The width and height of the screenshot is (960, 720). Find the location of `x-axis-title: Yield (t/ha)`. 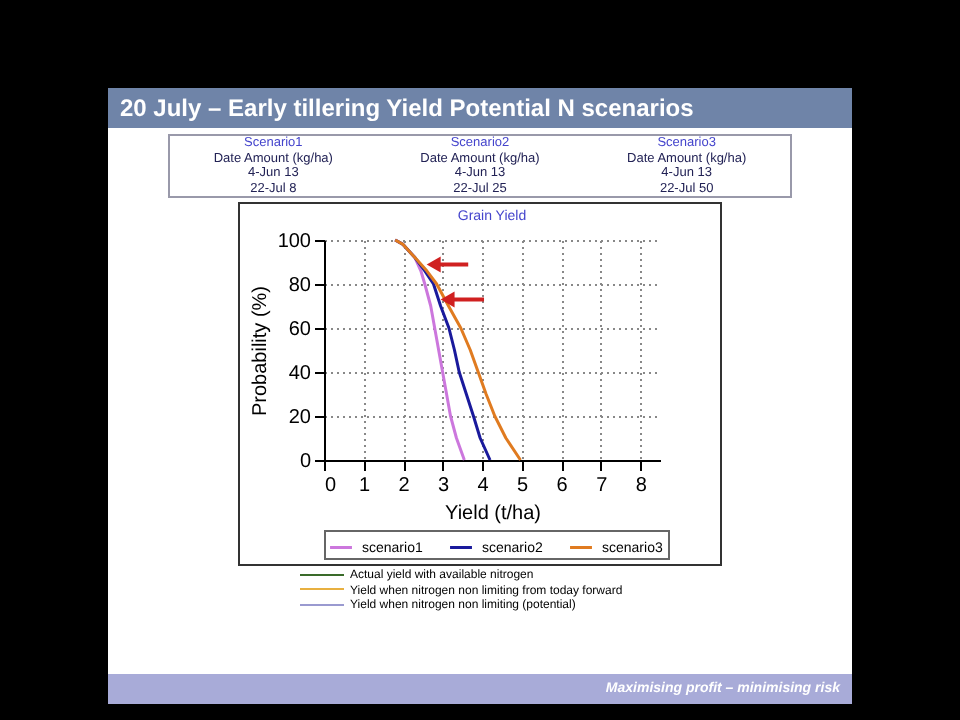

x-axis-title: Yield (t/ha) is located at coordinates (493, 514).